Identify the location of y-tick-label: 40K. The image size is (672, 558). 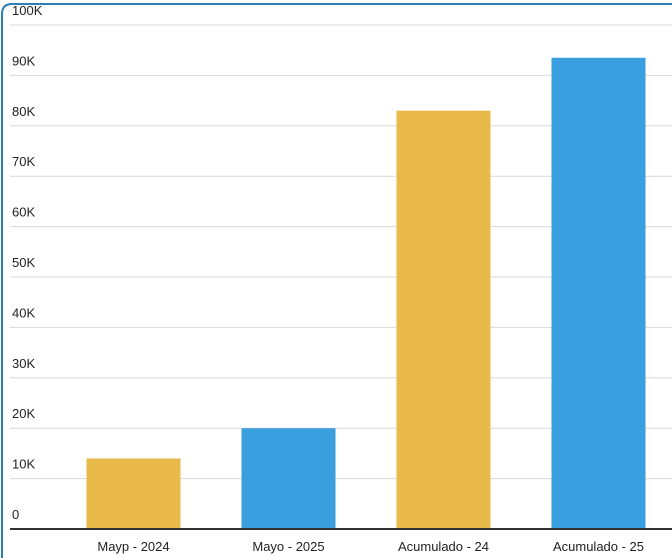
(23, 312).